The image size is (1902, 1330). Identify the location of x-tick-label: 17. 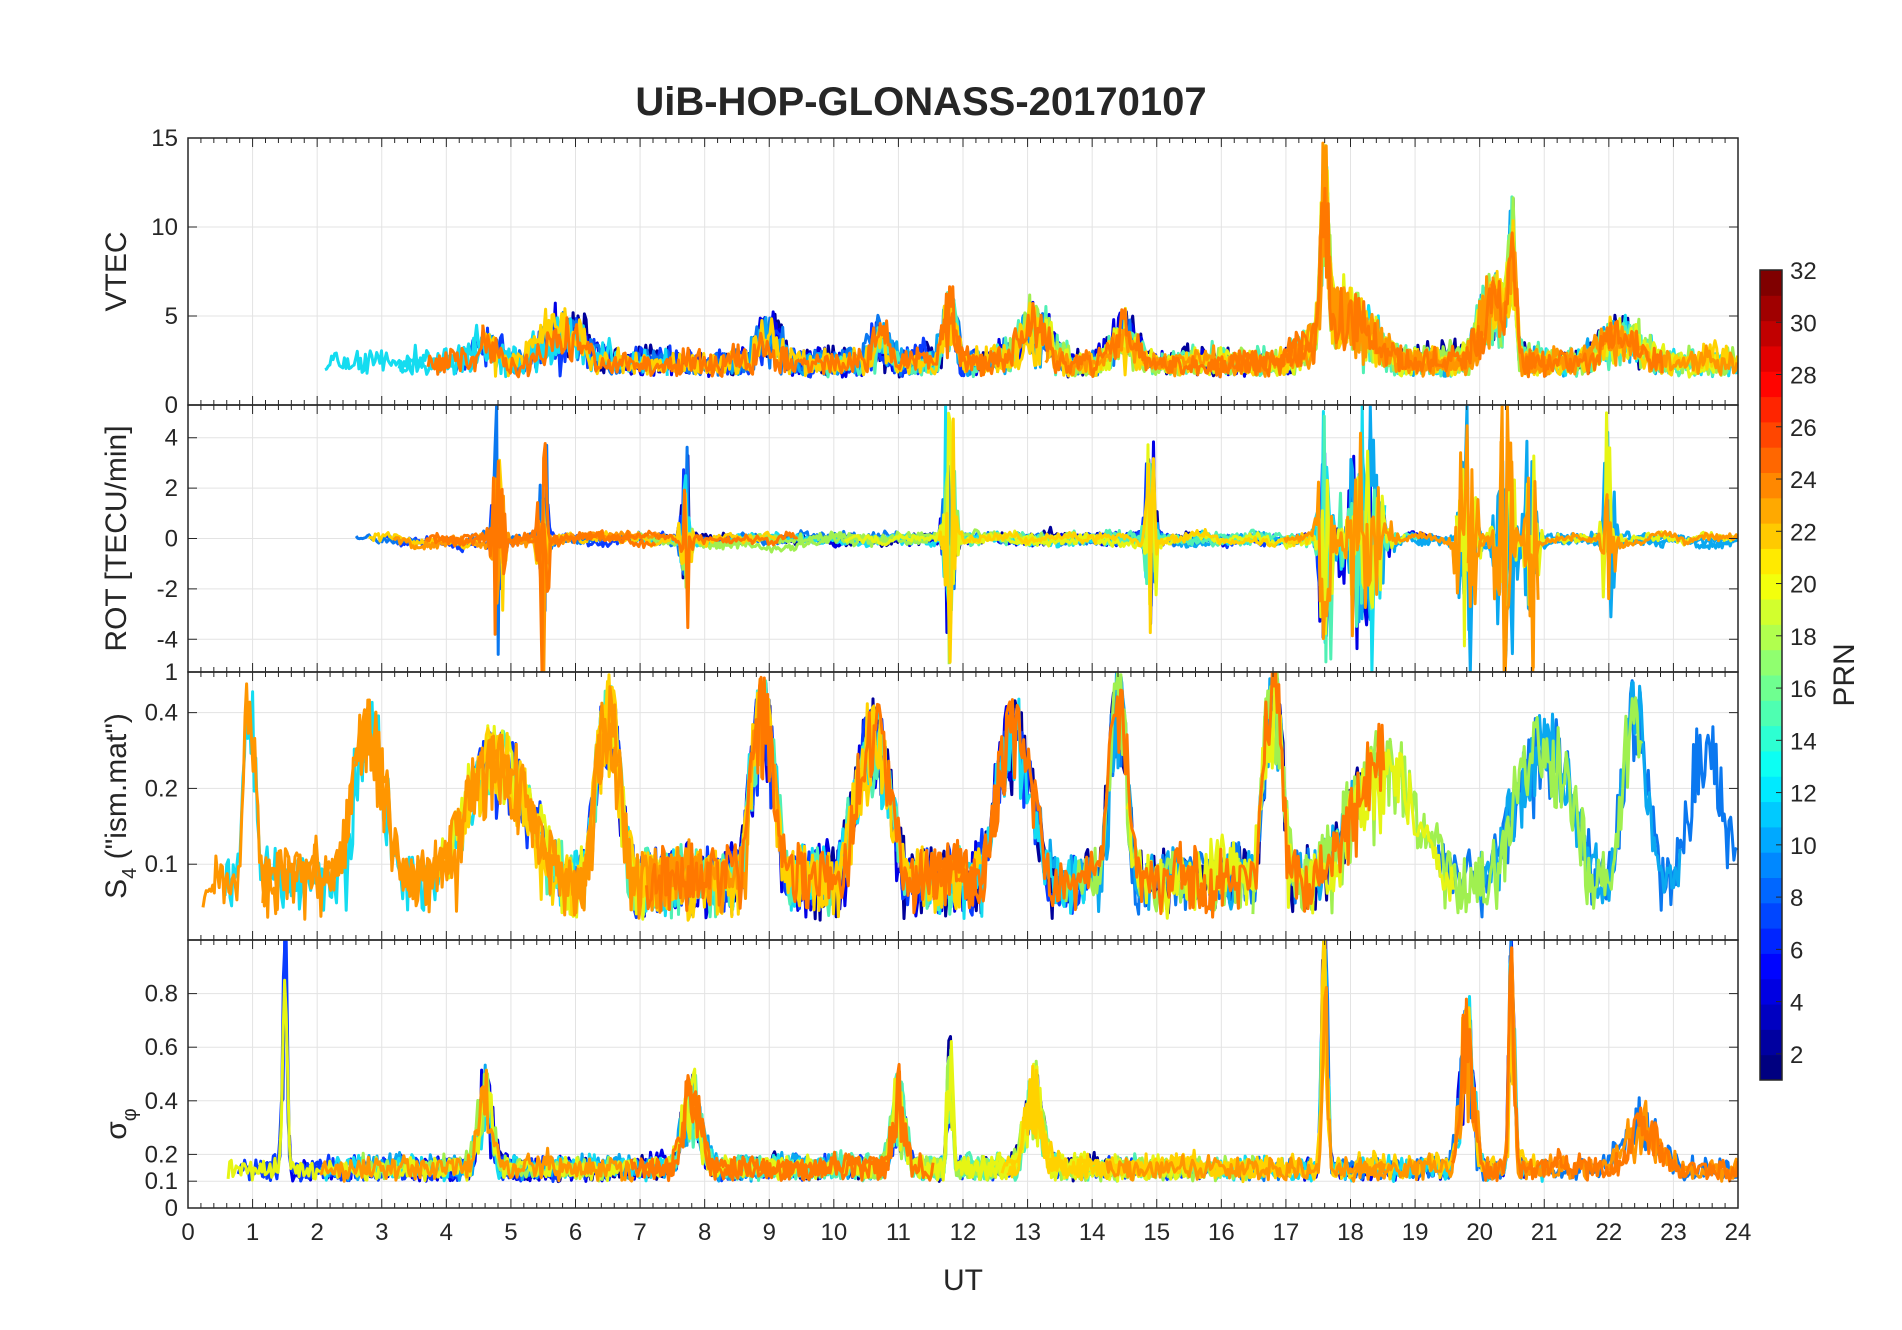
(1286, 1232).